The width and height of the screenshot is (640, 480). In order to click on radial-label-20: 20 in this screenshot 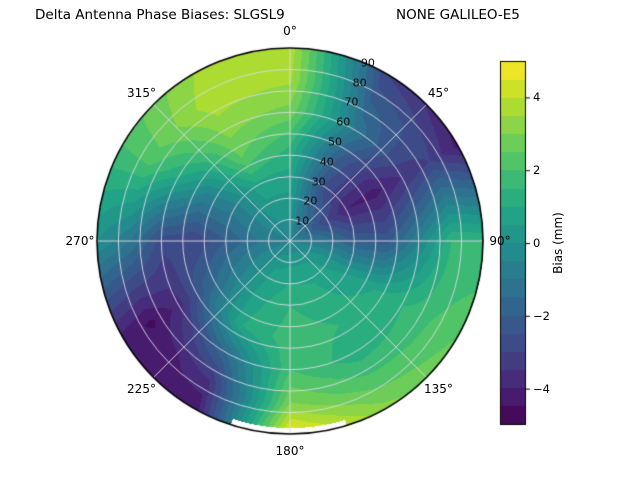, I will do `click(310, 201)`.